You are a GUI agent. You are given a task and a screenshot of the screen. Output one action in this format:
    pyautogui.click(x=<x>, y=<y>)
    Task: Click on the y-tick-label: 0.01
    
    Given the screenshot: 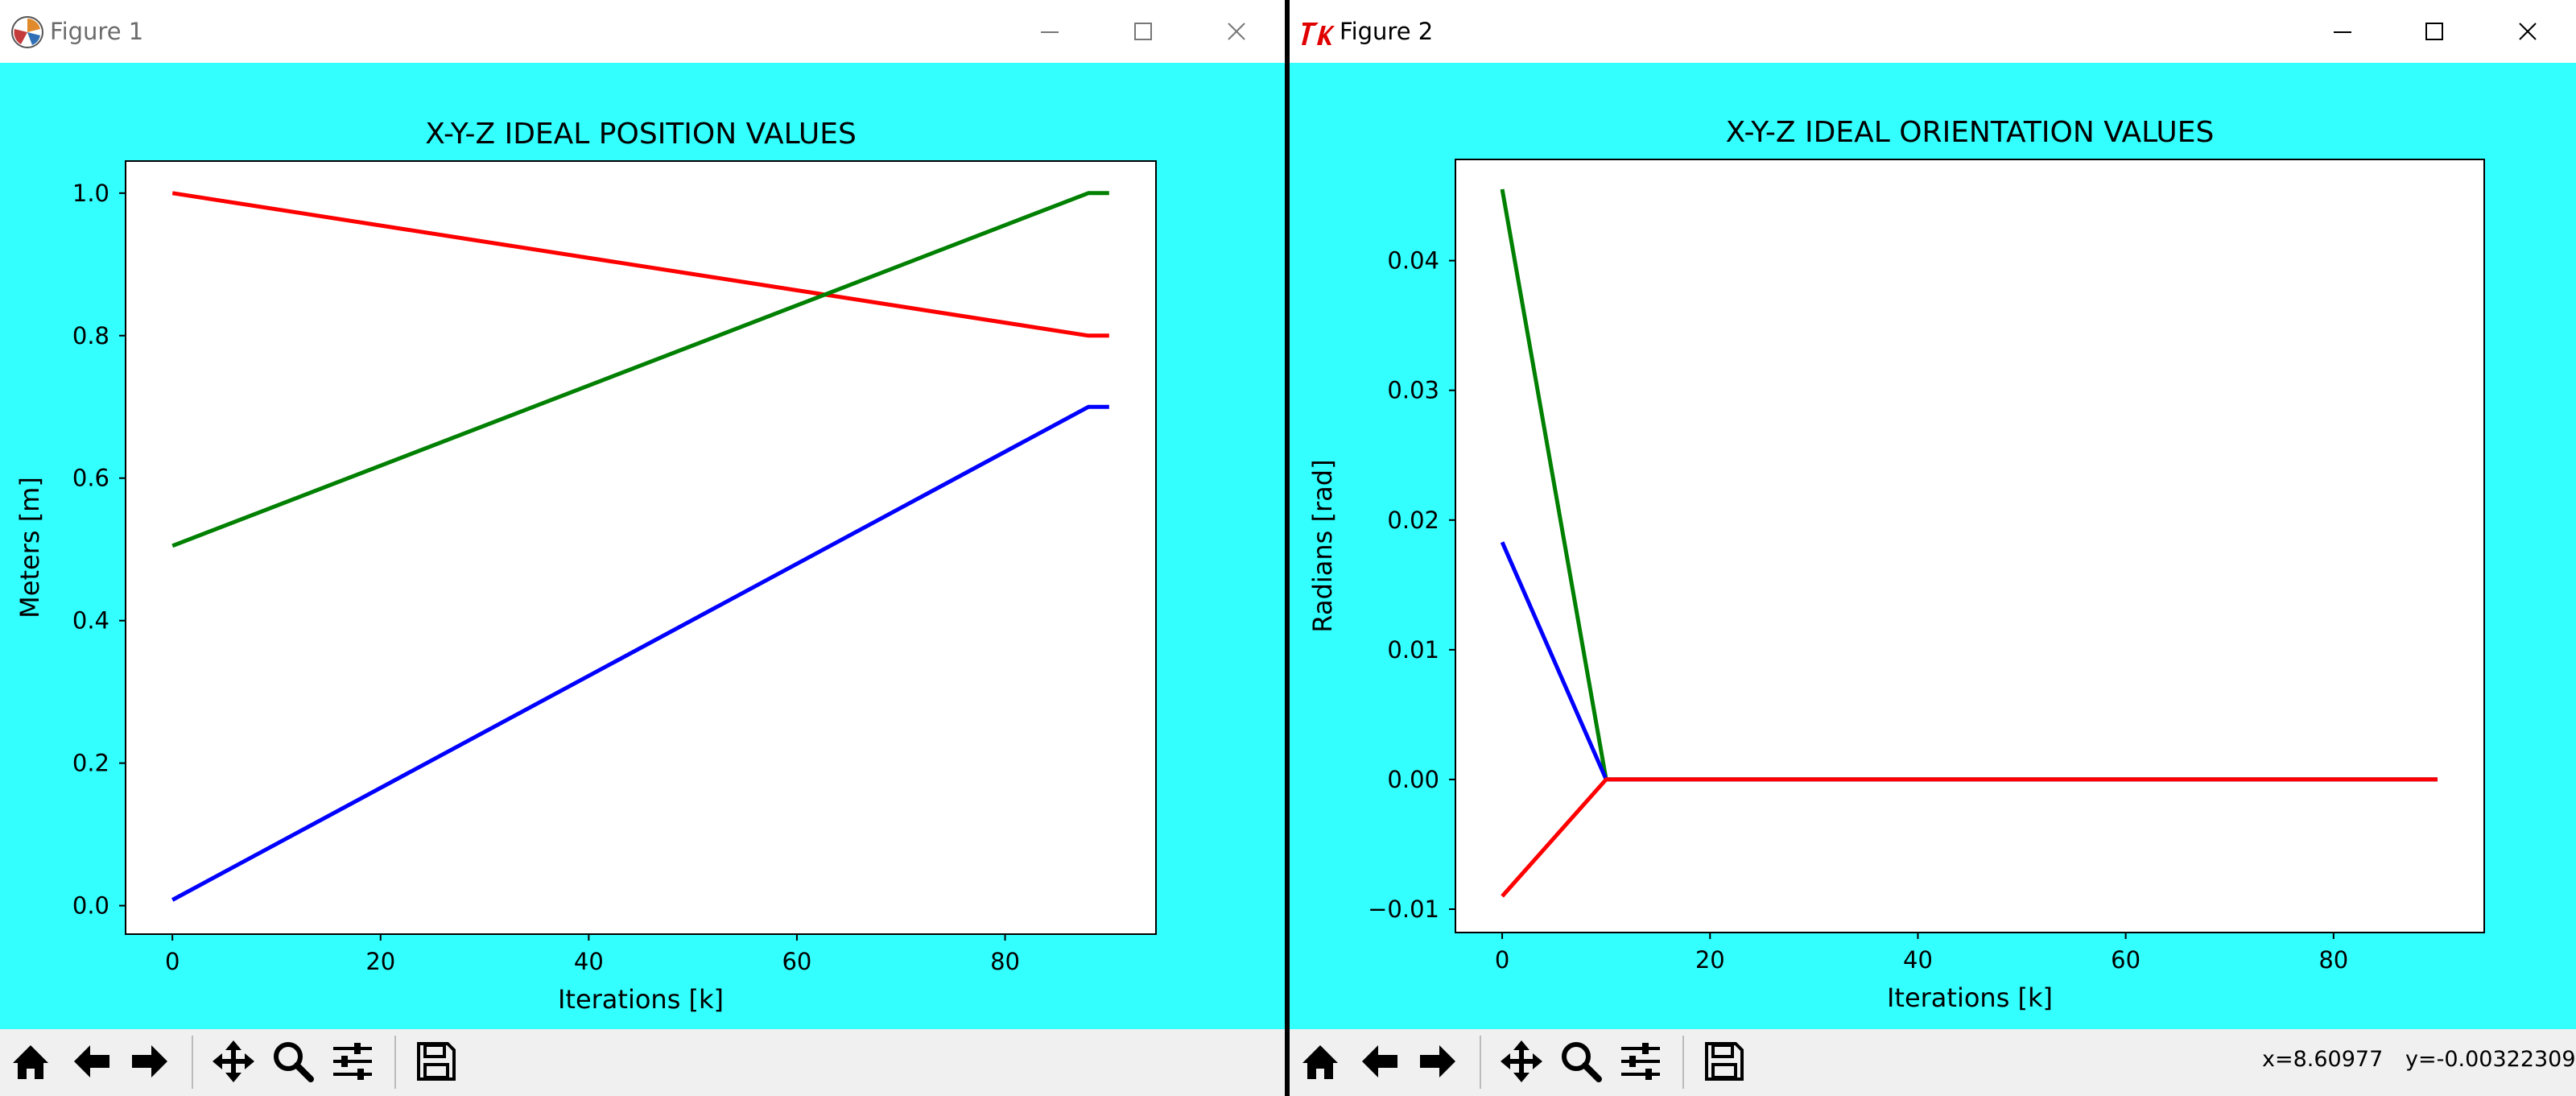 What is the action you would take?
    pyautogui.click(x=1413, y=650)
    